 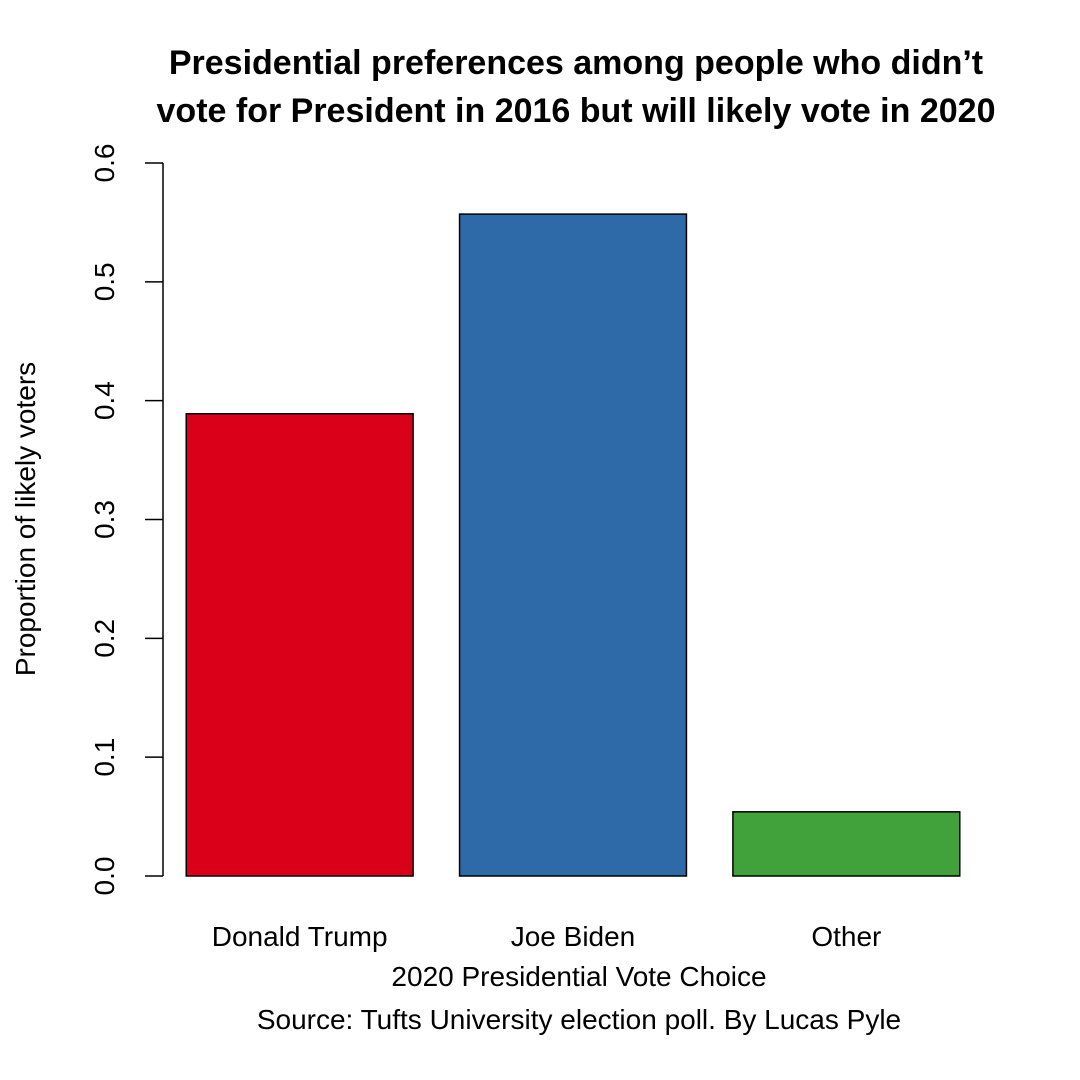 I want to click on y-tick-label: 0.5, so click(x=104, y=281).